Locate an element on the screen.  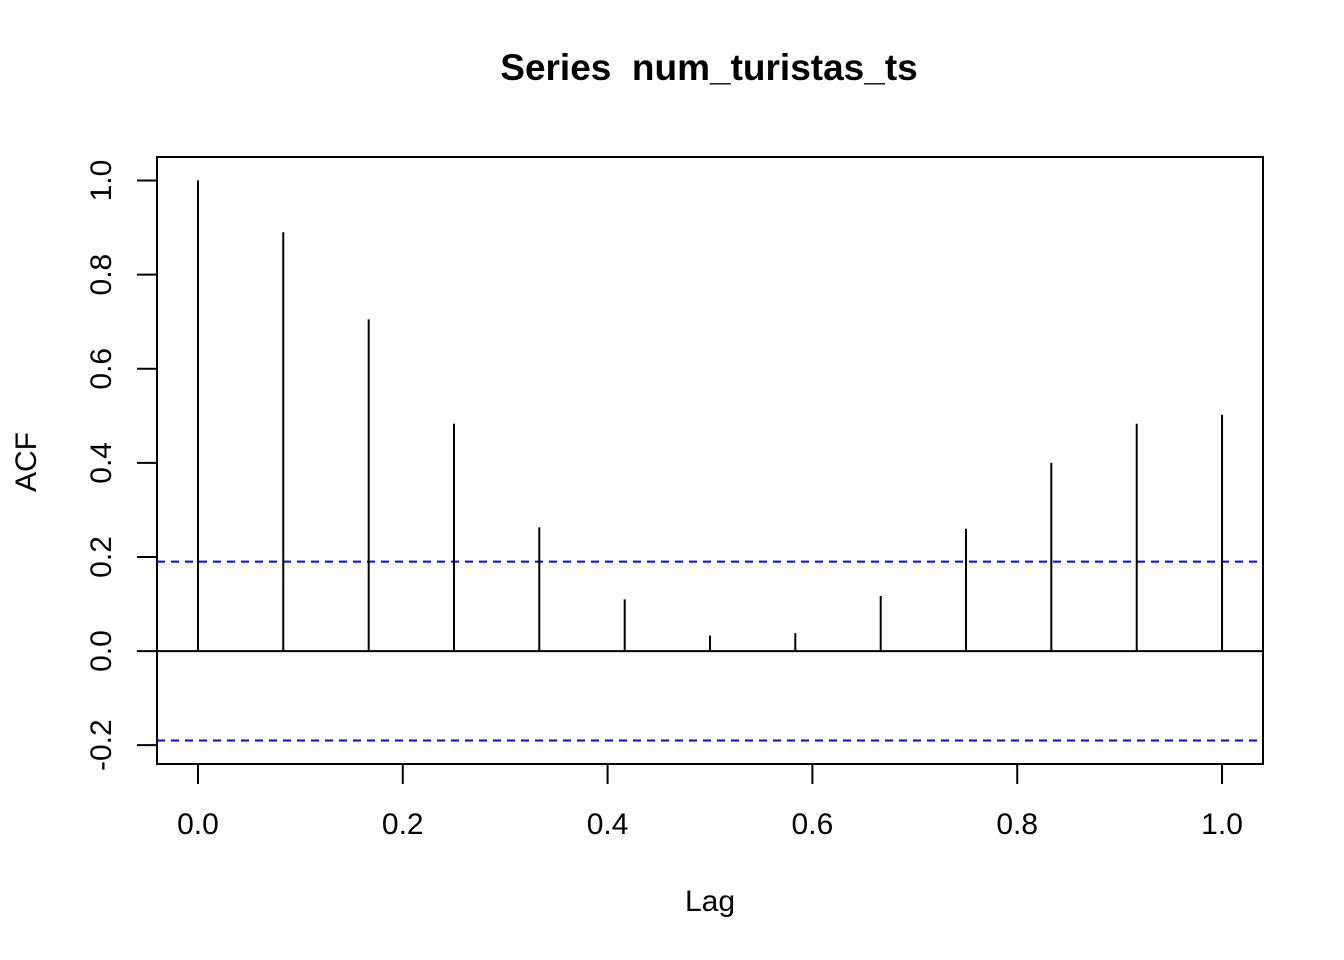
x-tick-label: 0.4 is located at coordinates (608, 824).